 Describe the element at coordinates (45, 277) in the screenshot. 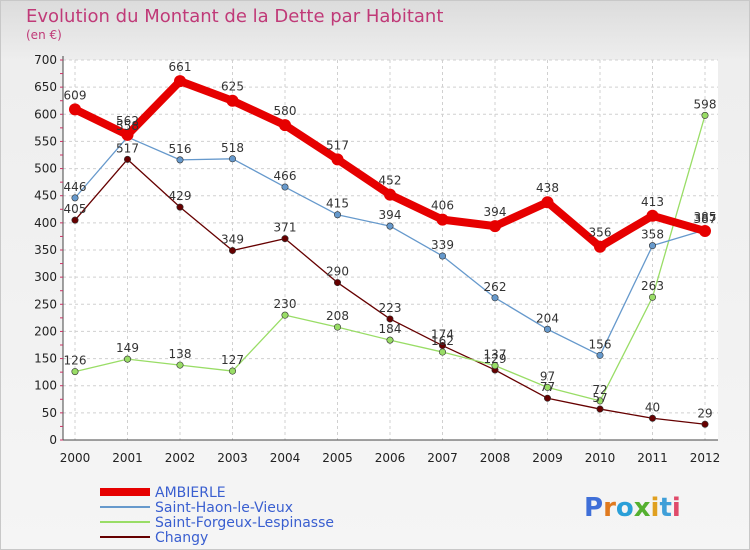

I see `y-tick-label: 300` at that location.